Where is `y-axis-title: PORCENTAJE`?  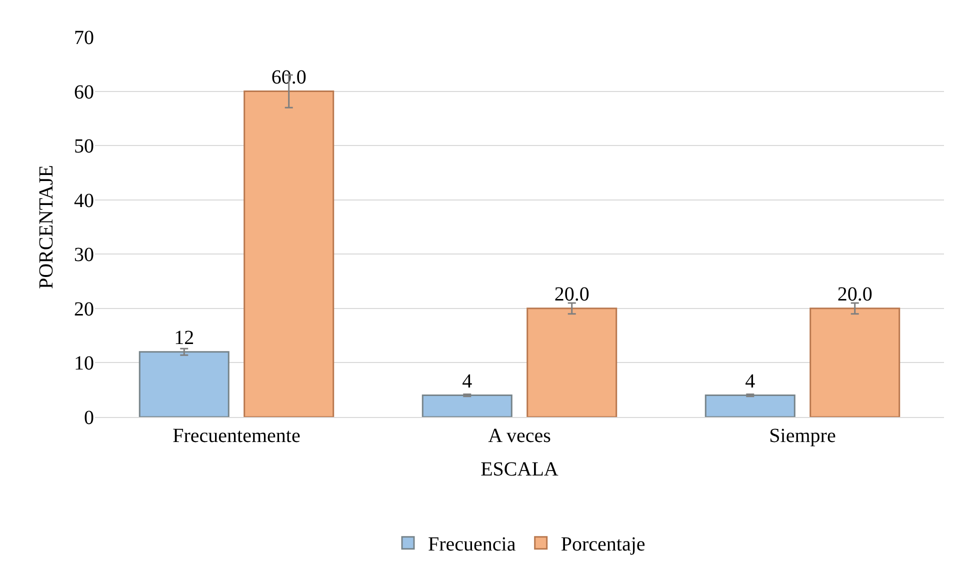 y-axis-title: PORCENTAJE is located at coordinates (47, 227).